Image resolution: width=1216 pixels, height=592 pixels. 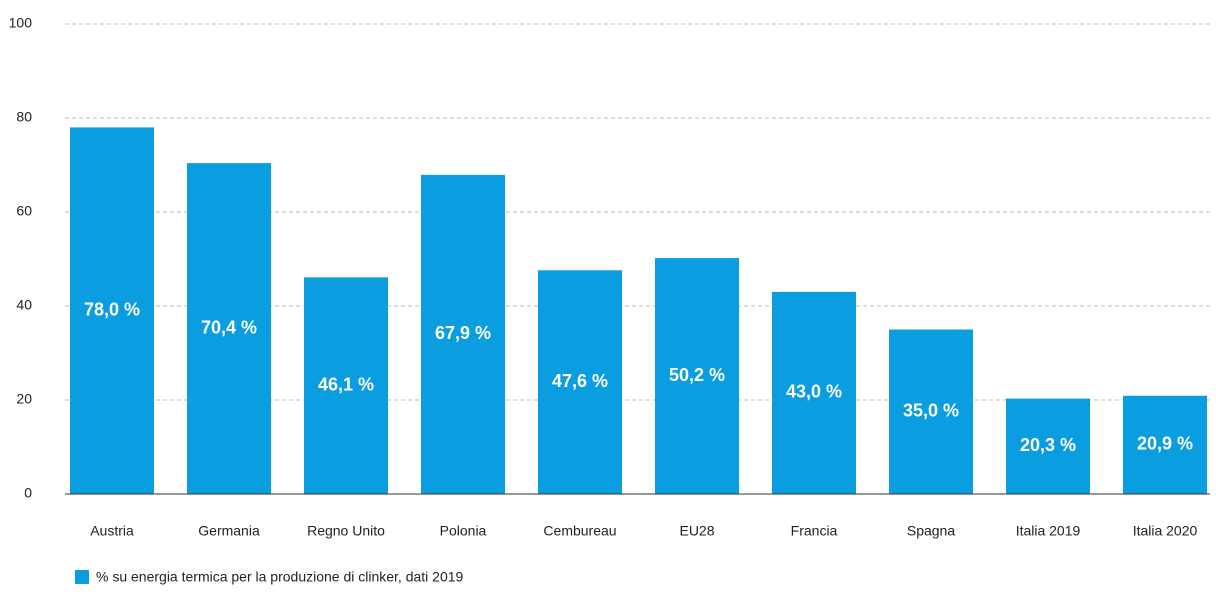 I want to click on value-label: 70,4 %, so click(x=229, y=327).